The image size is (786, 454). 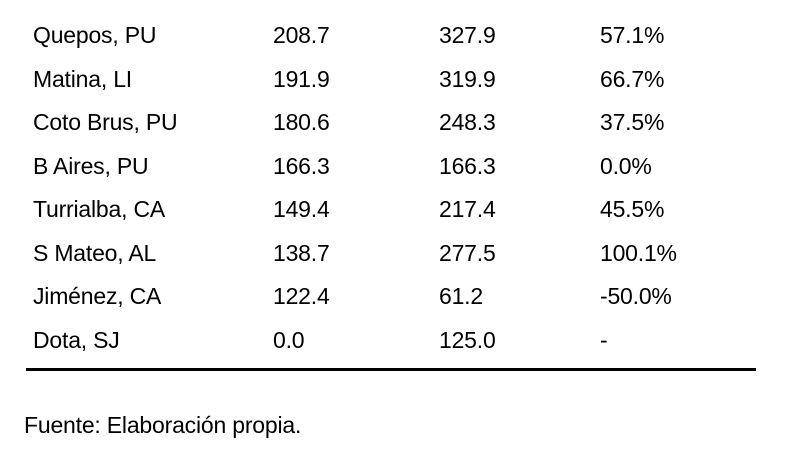 What do you see at coordinates (95, 35) in the screenshot?
I see `location-cell: Quepos, PU` at bounding box center [95, 35].